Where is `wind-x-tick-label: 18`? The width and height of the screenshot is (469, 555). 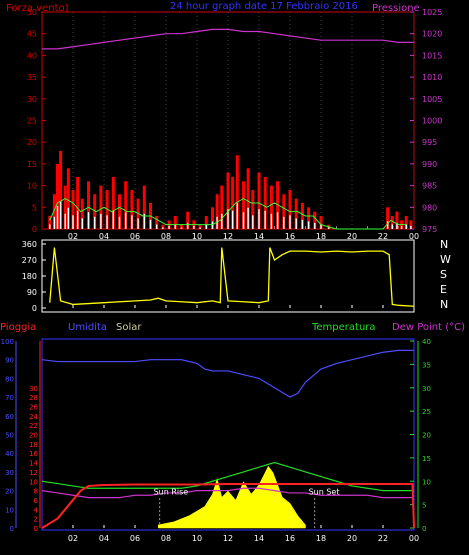 wind-x-tick-label: 18 is located at coordinates (321, 236).